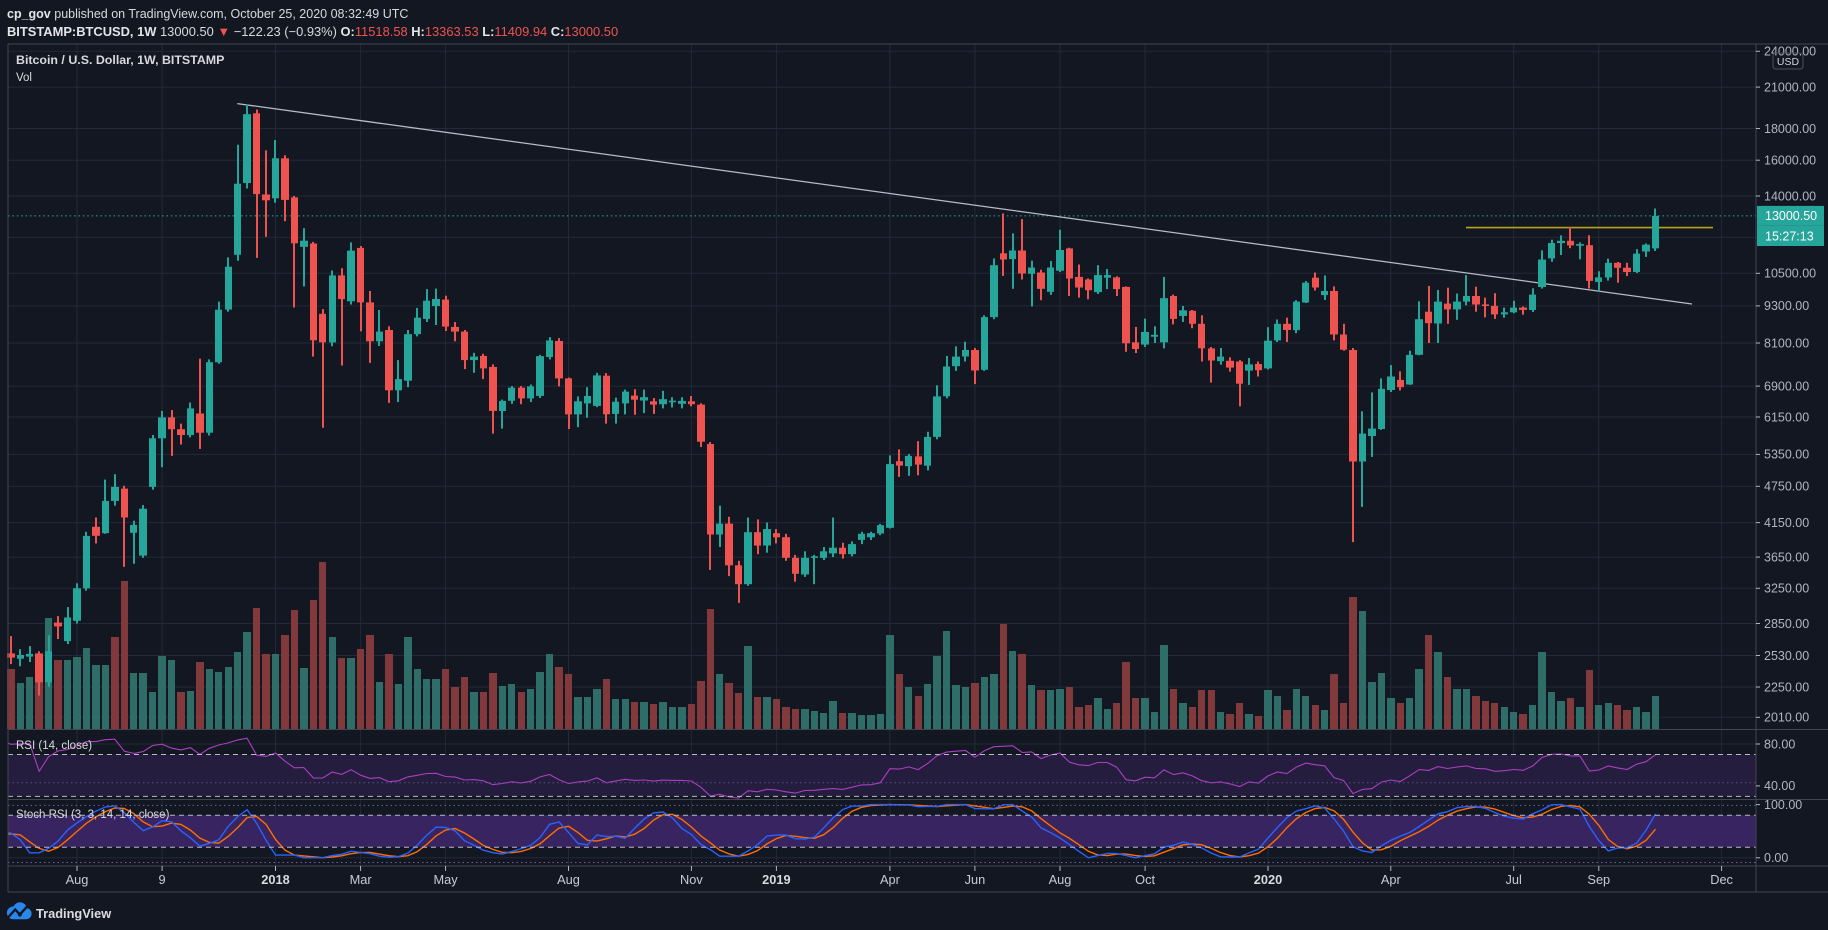 The image size is (1828, 930). What do you see at coordinates (1790, 129) in the screenshot?
I see `svg-text: 18000.00` at bounding box center [1790, 129].